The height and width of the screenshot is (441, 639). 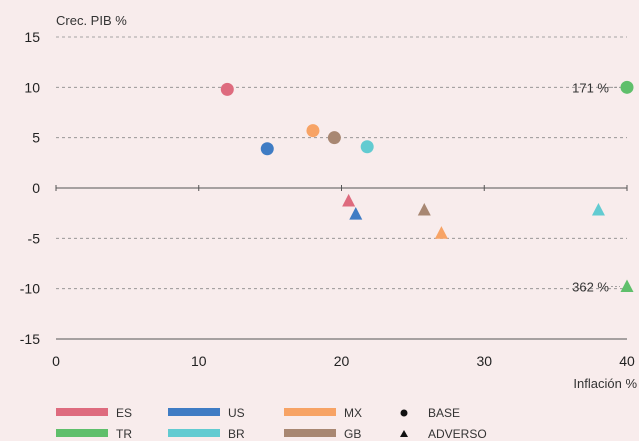 I want to click on point-es-base, so click(x=227, y=89).